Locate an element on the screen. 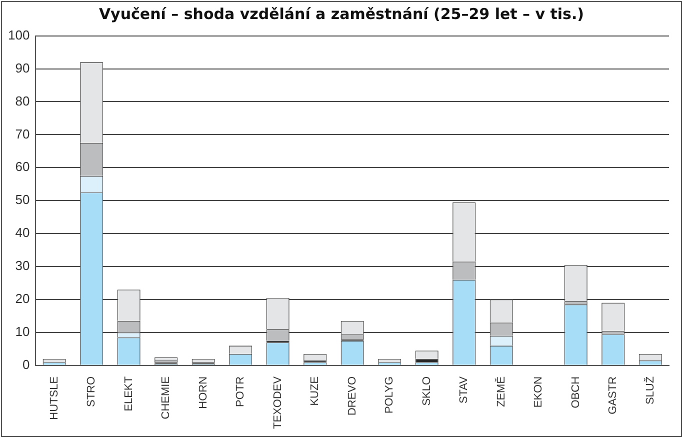 The height and width of the screenshot is (438, 683). x-tick-label: POLYG is located at coordinates (390, 395).